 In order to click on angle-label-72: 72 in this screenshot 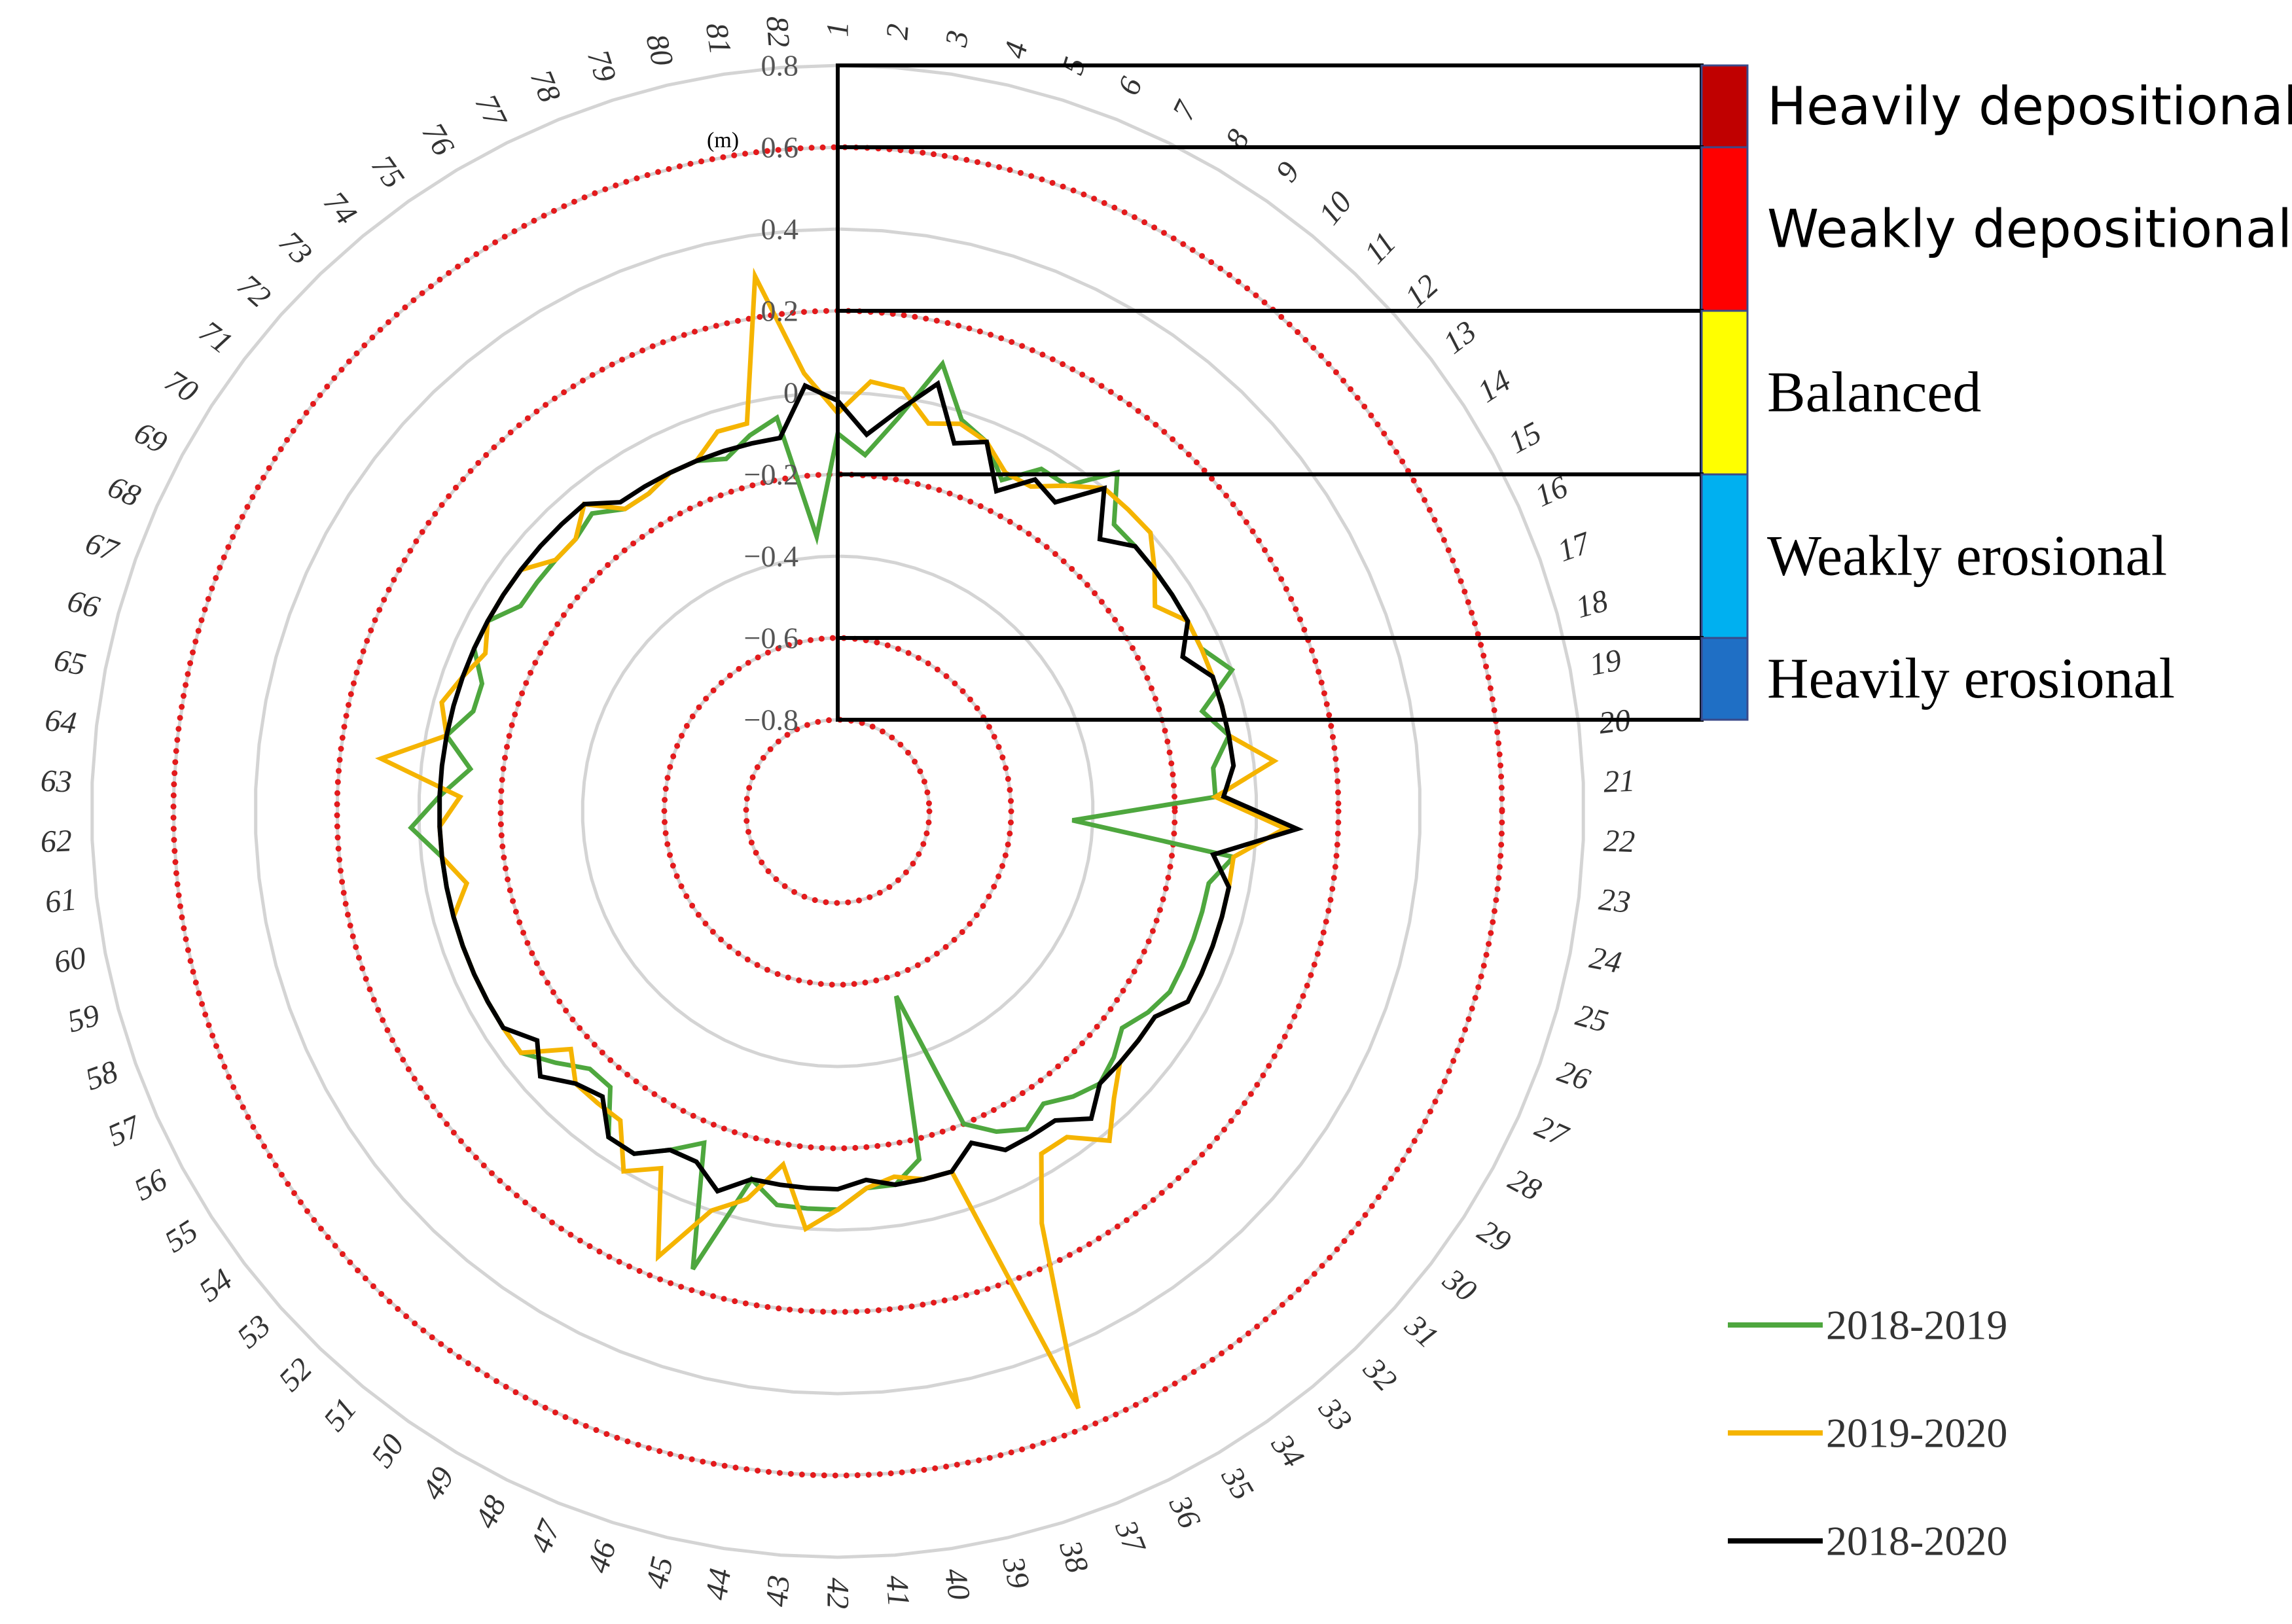, I will do `click(253, 291)`.